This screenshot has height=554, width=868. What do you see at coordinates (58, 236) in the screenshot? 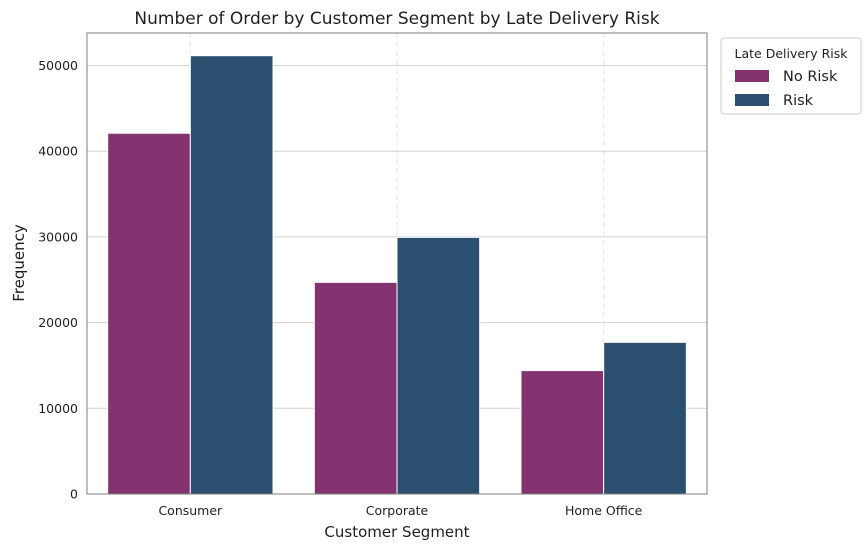
I see `y-tick-label: 30000` at bounding box center [58, 236].